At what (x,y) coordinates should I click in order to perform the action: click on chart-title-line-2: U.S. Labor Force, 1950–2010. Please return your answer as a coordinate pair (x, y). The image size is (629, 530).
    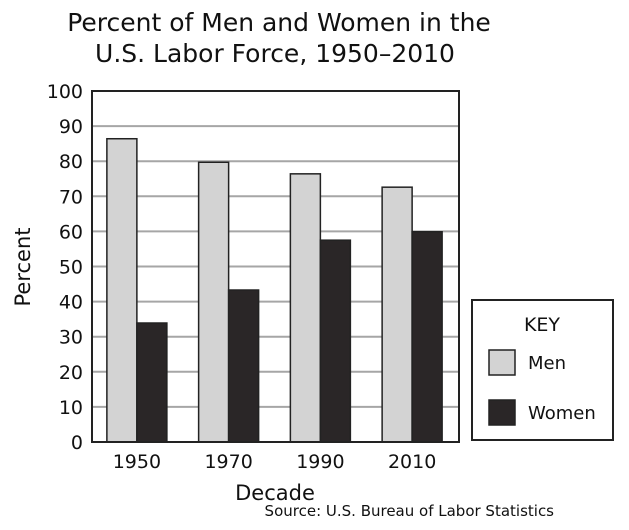
    Looking at the image, I should click on (275, 53).